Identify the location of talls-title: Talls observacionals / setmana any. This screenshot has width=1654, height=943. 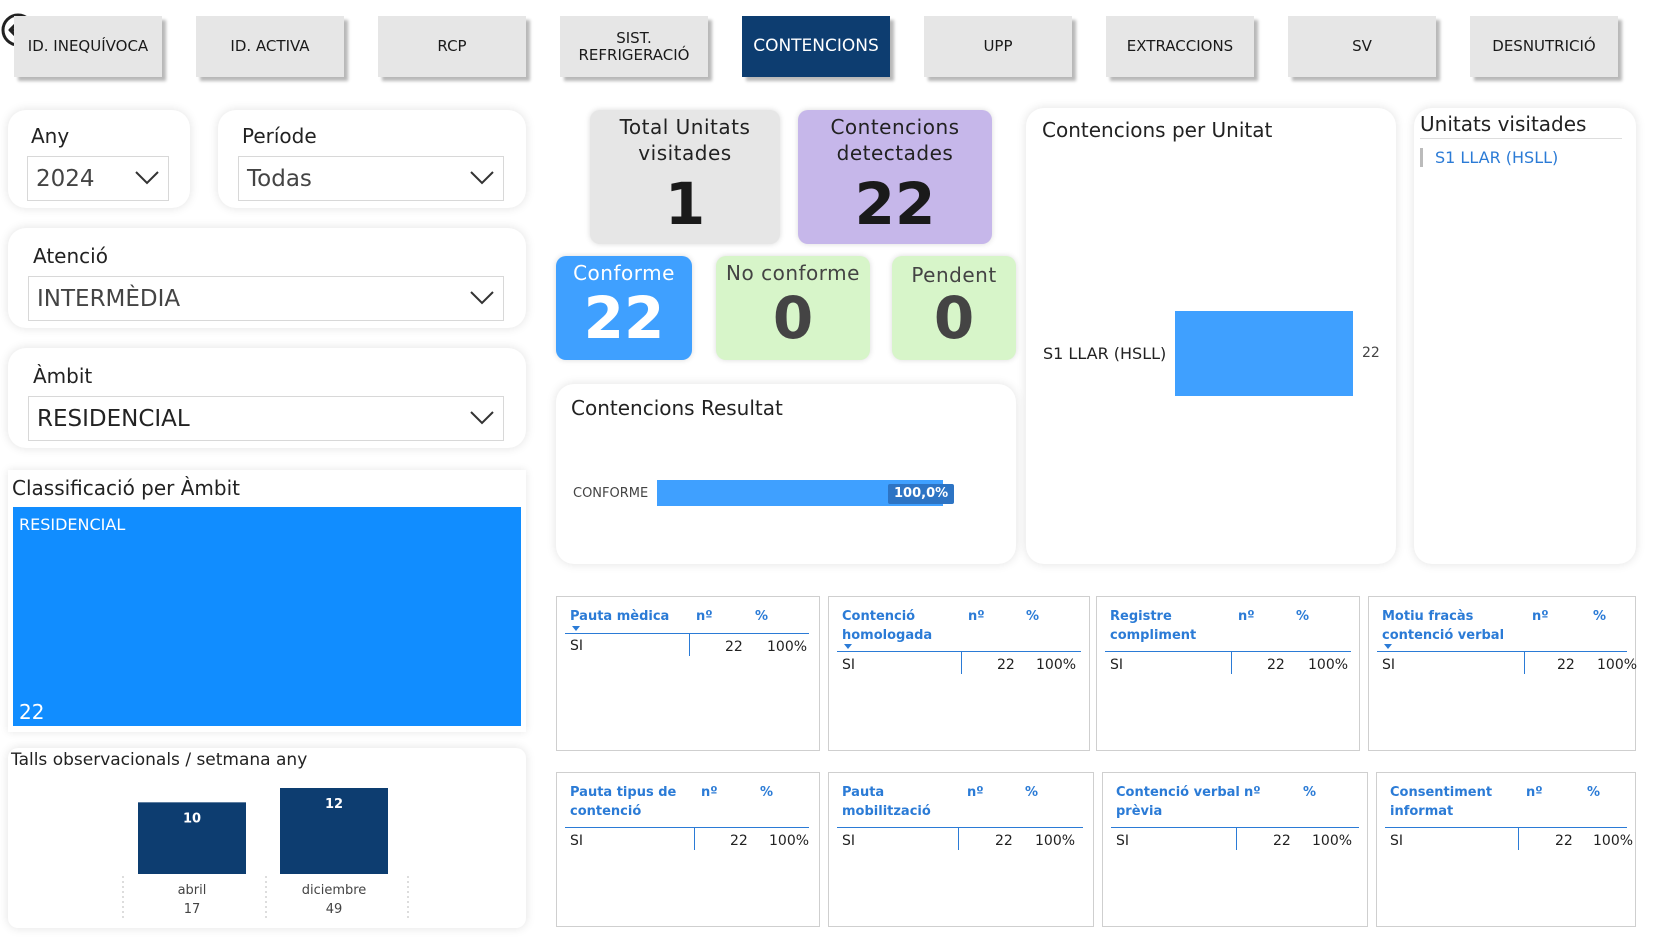
(159, 760).